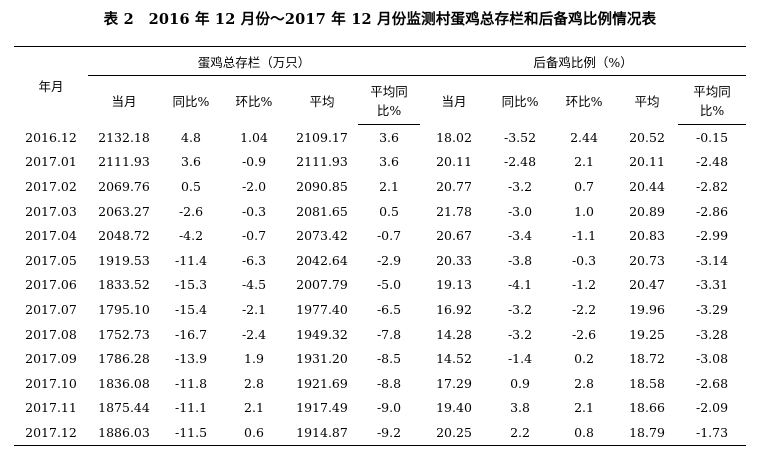 This screenshot has width=760, height=453. What do you see at coordinates (254, 260) in the screenshot?
I see `stock-mom-cell: -6.3` at bounding box center [254, 260].